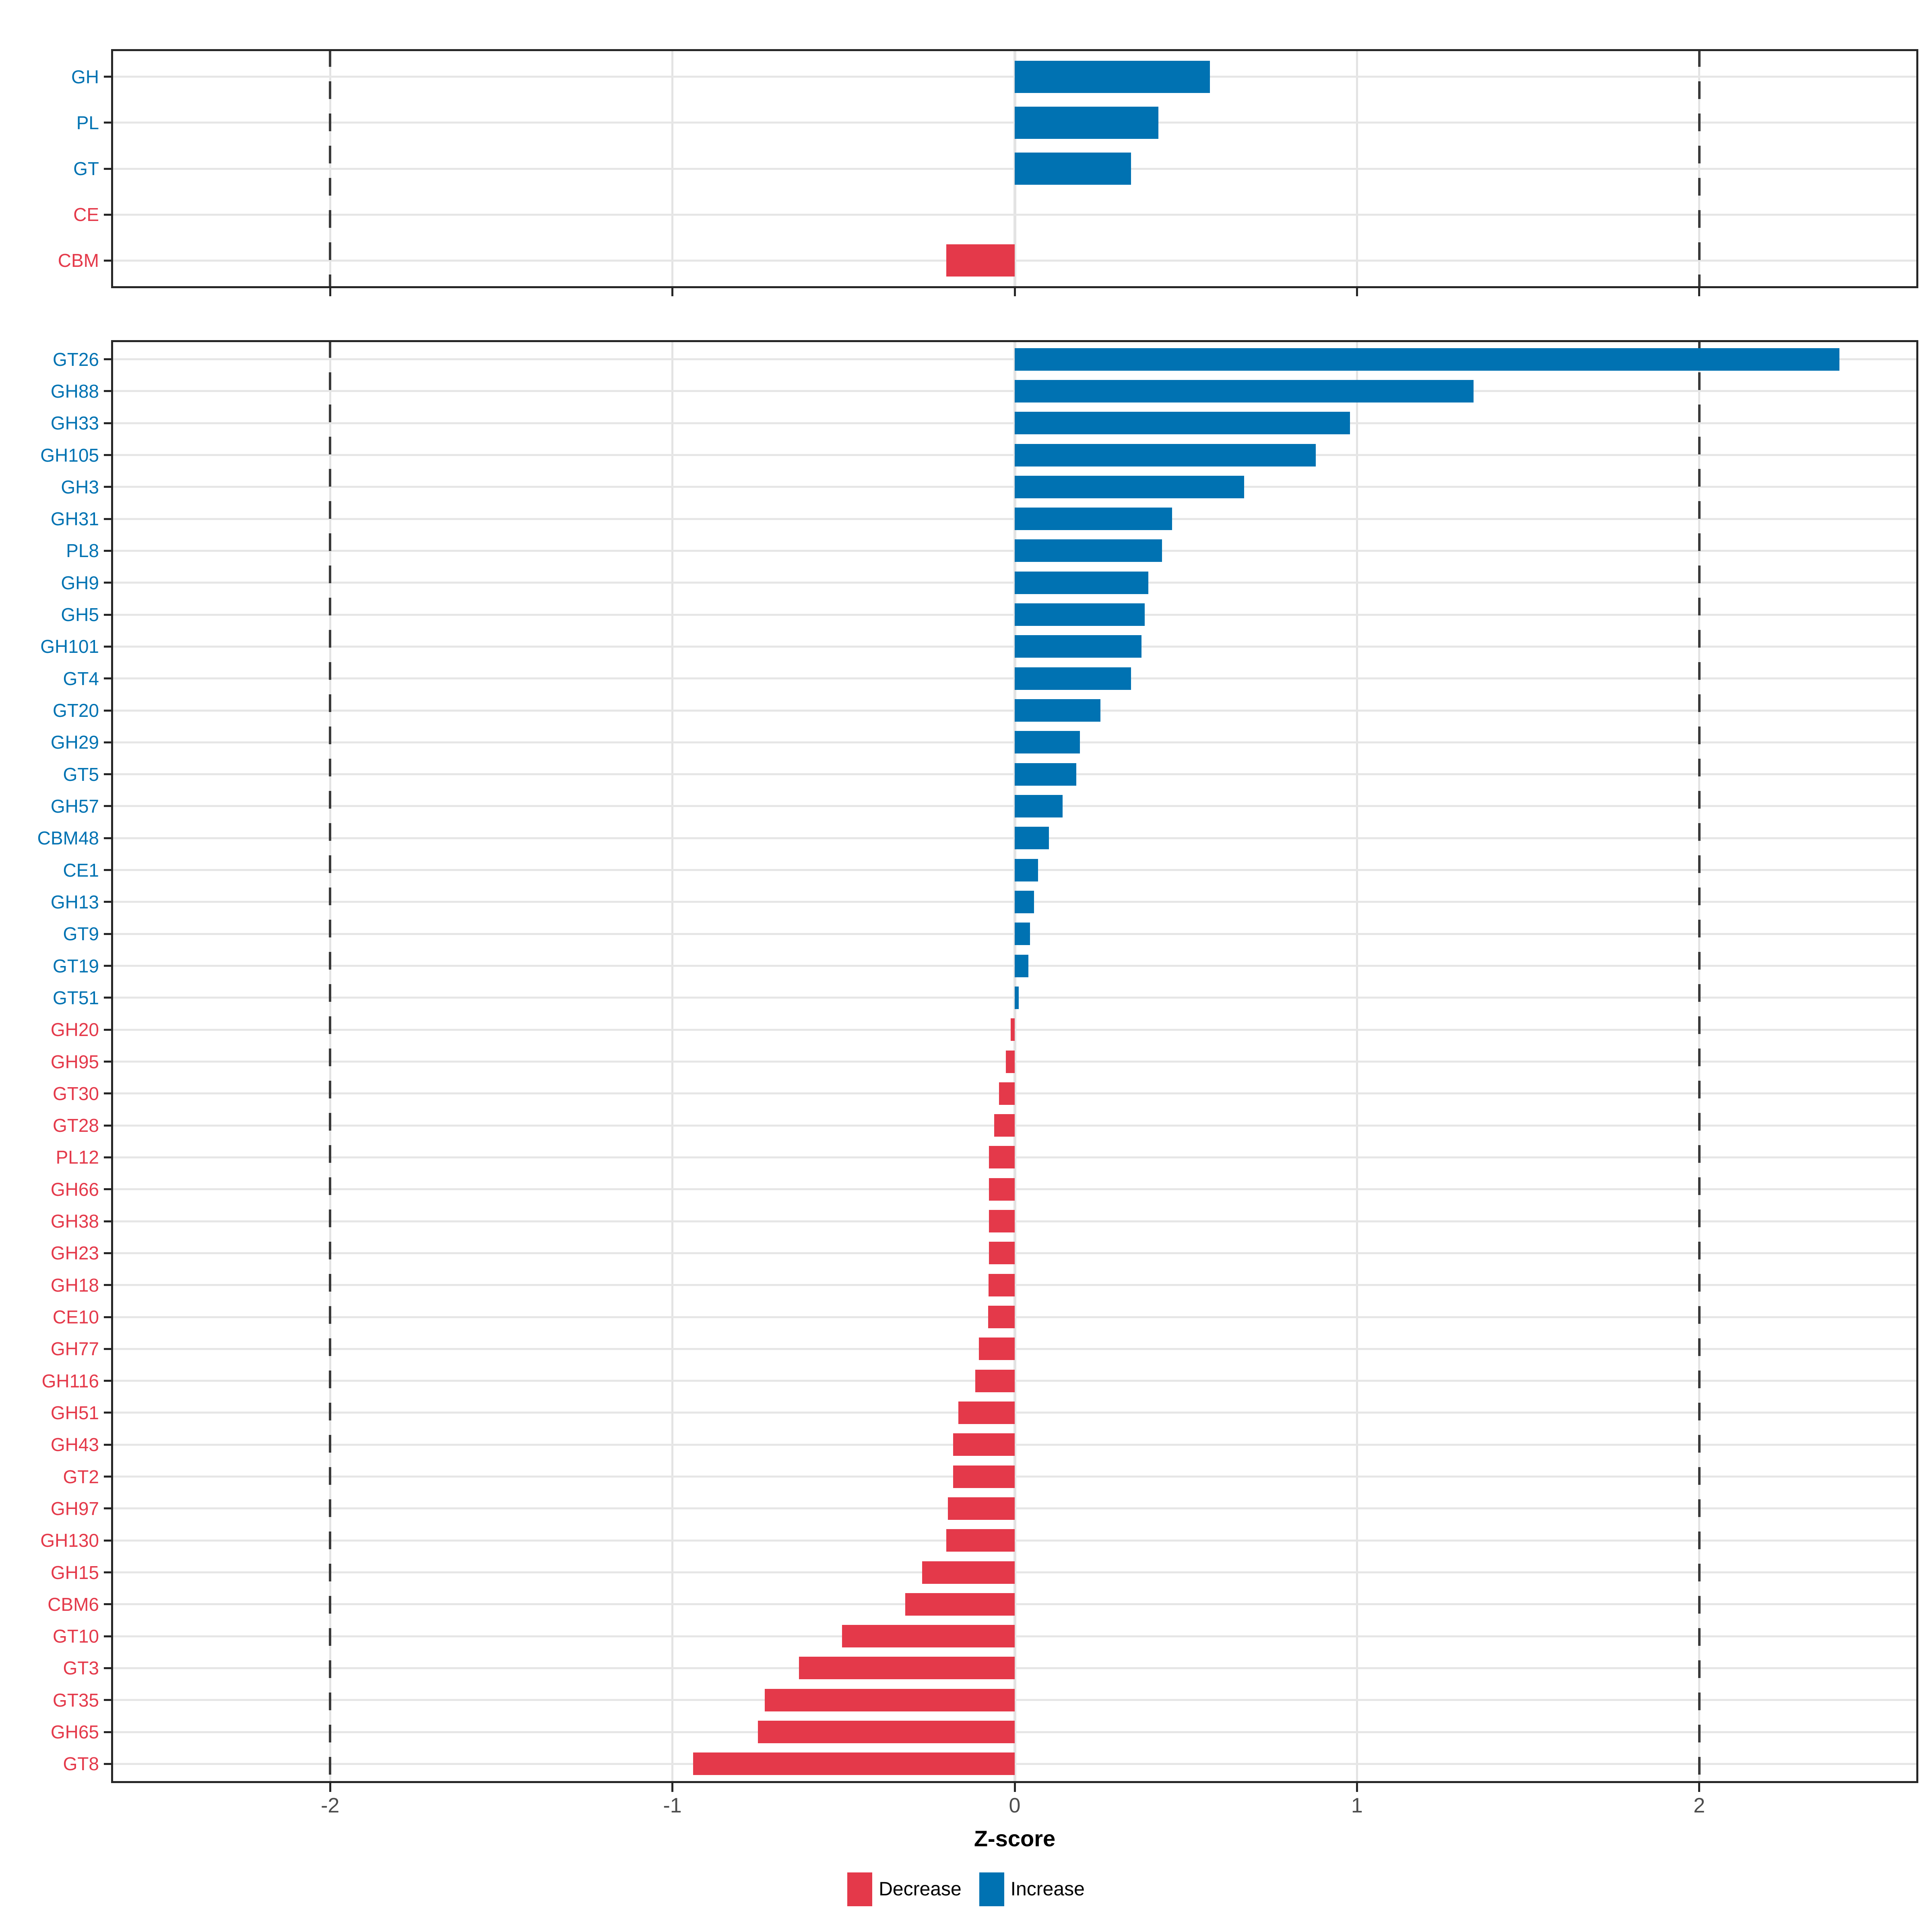  What do you see at coordinates (75, 1093) in the screenshot?
I see `y-label-GT30: GT30` at bounding box center [75, 1093].